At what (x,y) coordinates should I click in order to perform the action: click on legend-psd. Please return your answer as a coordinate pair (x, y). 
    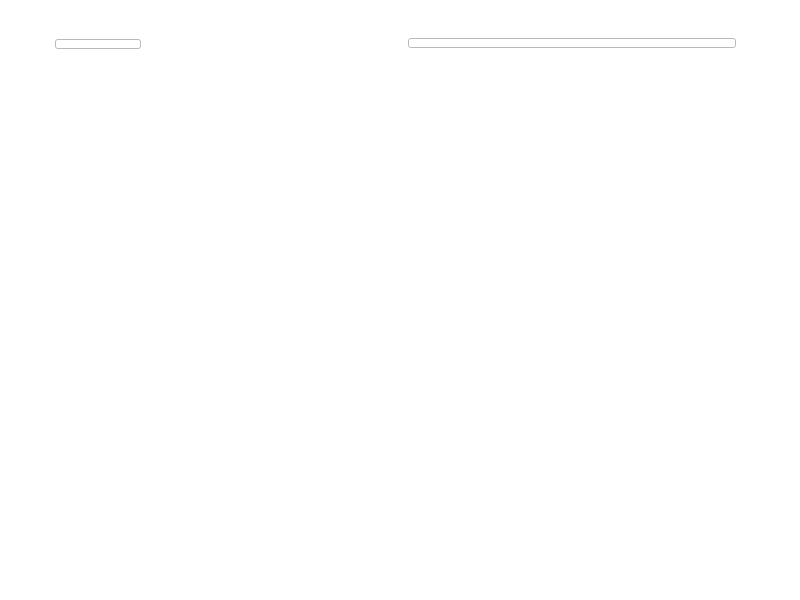
    Looking at the image, I should click on (98, 44).